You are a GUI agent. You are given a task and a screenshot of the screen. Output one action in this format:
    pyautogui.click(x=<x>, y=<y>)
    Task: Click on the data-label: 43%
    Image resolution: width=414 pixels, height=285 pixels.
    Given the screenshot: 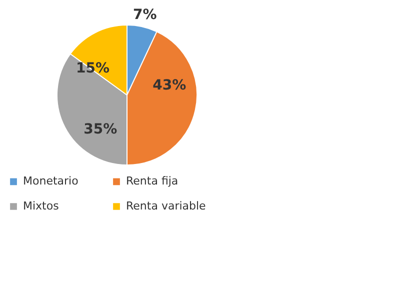 What is the action you would take?
    pyautogui.click(x=169, y=86)
    